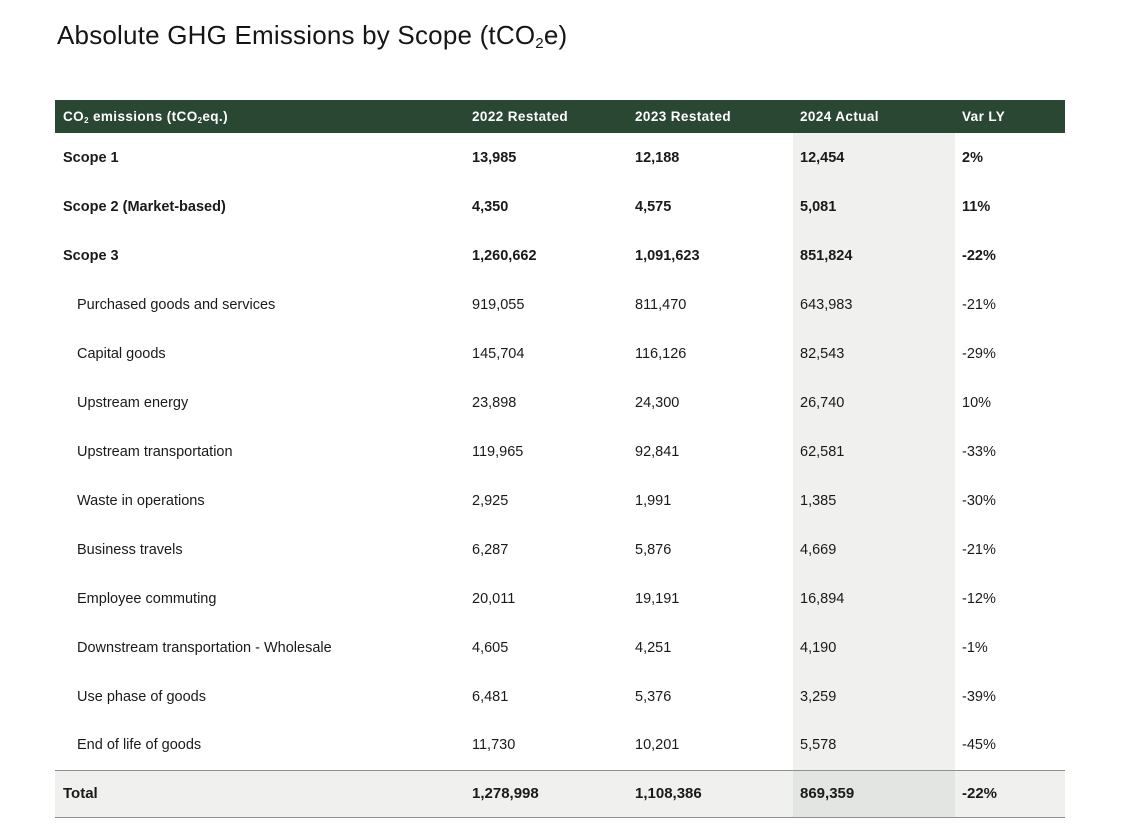 The height and width of the screenshot is (834, 1128). I want to click on header-metric-text: CO, so click(74, 116).